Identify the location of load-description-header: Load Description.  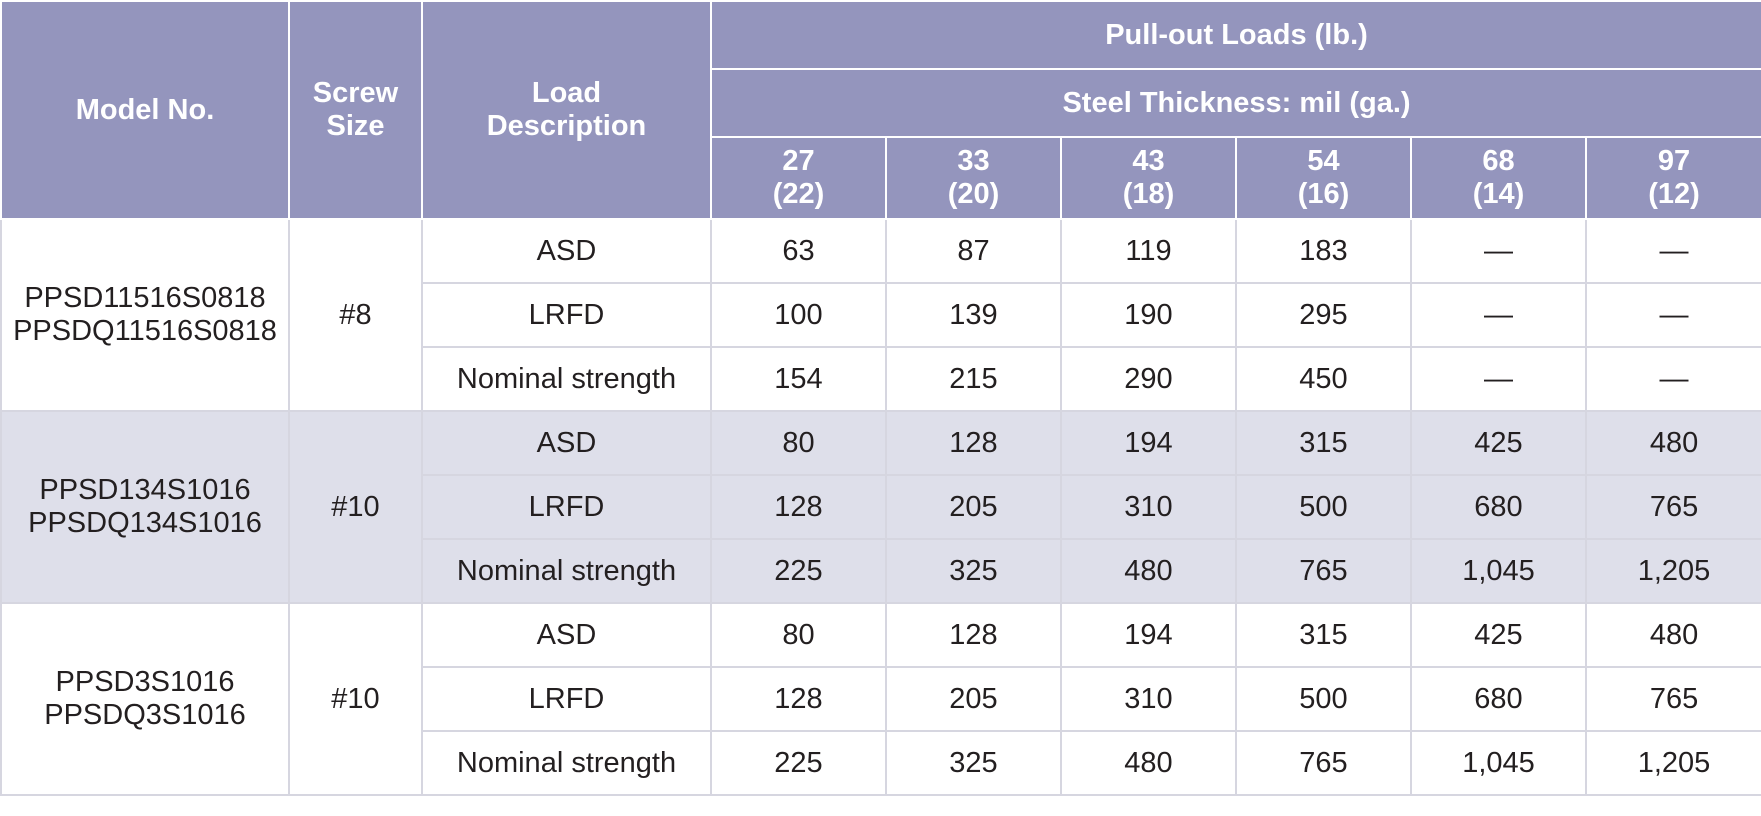
(566, 110).